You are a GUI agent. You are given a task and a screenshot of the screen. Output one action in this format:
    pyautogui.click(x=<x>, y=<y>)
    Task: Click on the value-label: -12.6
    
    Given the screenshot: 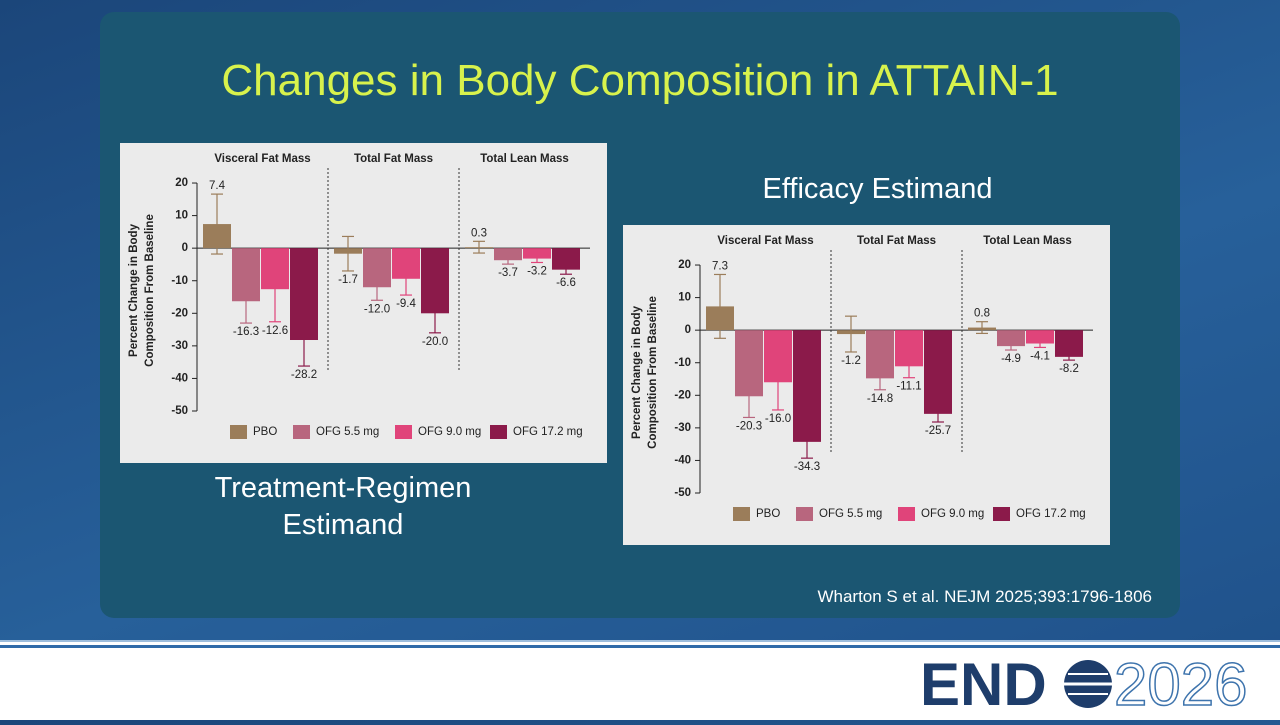 What is the action you would take?
    pyautogui.click(x=275, y=331)
    